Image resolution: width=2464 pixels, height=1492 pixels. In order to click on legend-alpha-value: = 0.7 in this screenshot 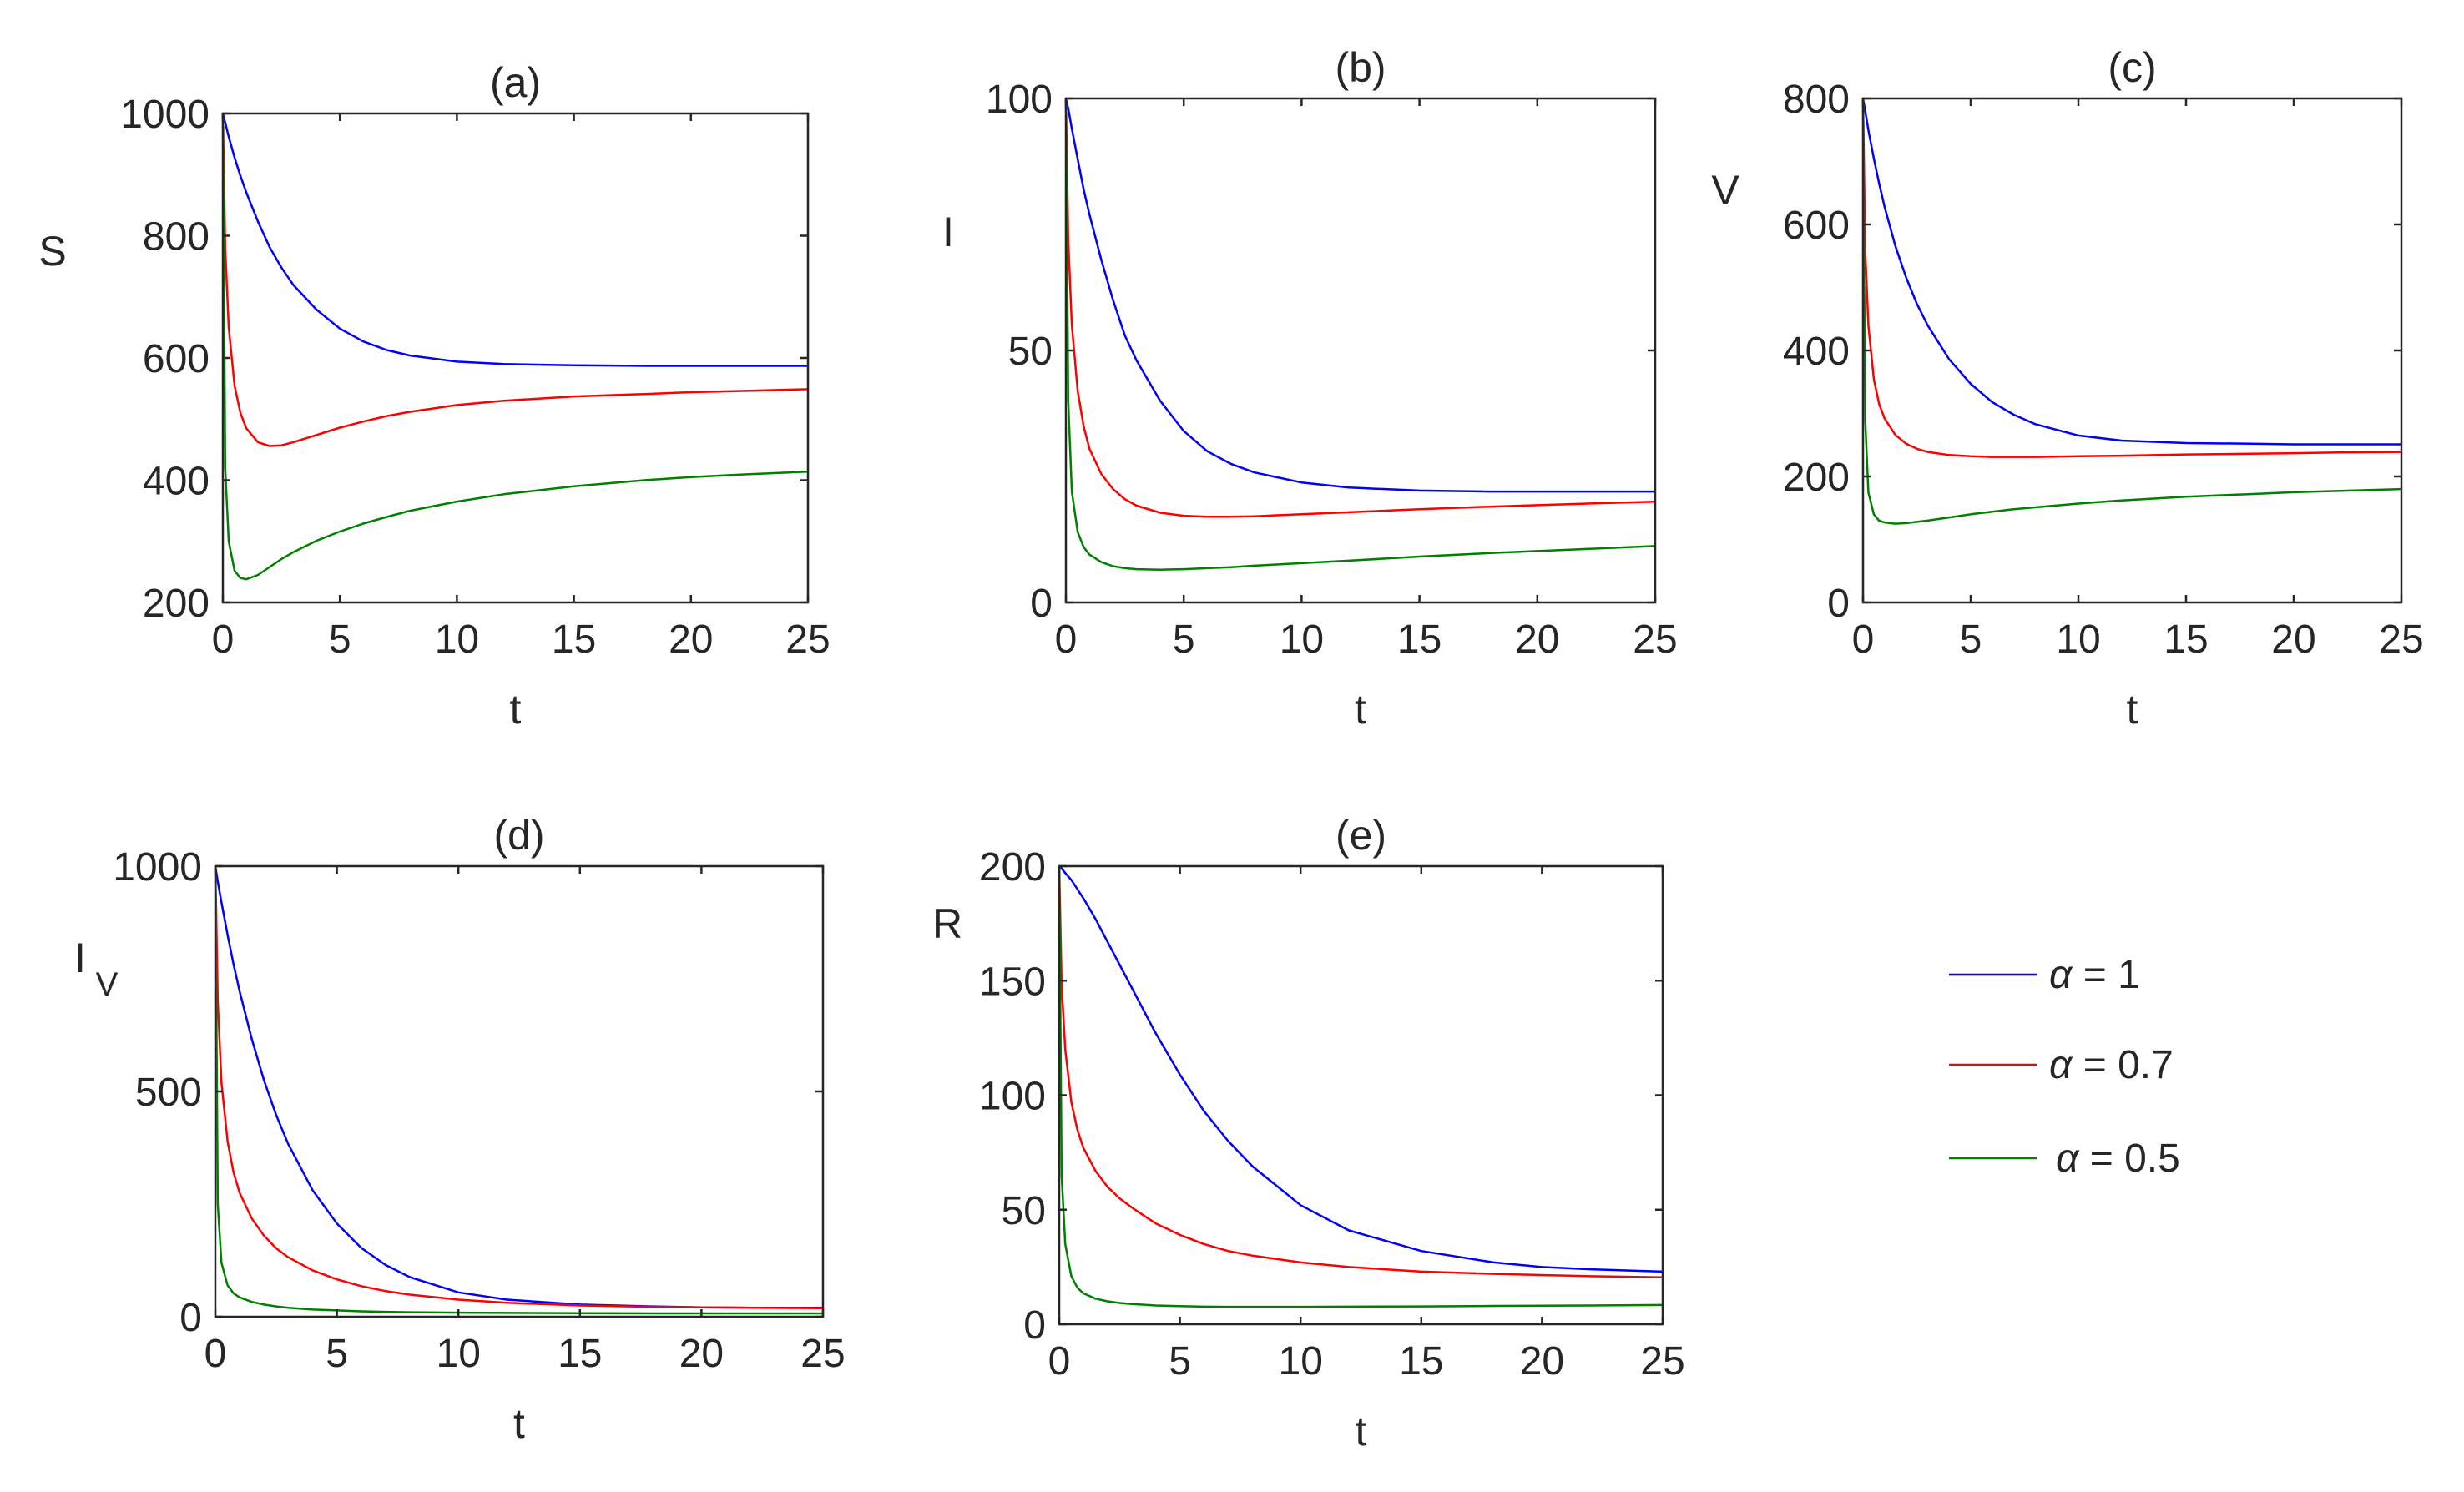, I will do `click(2122, 1065)`.